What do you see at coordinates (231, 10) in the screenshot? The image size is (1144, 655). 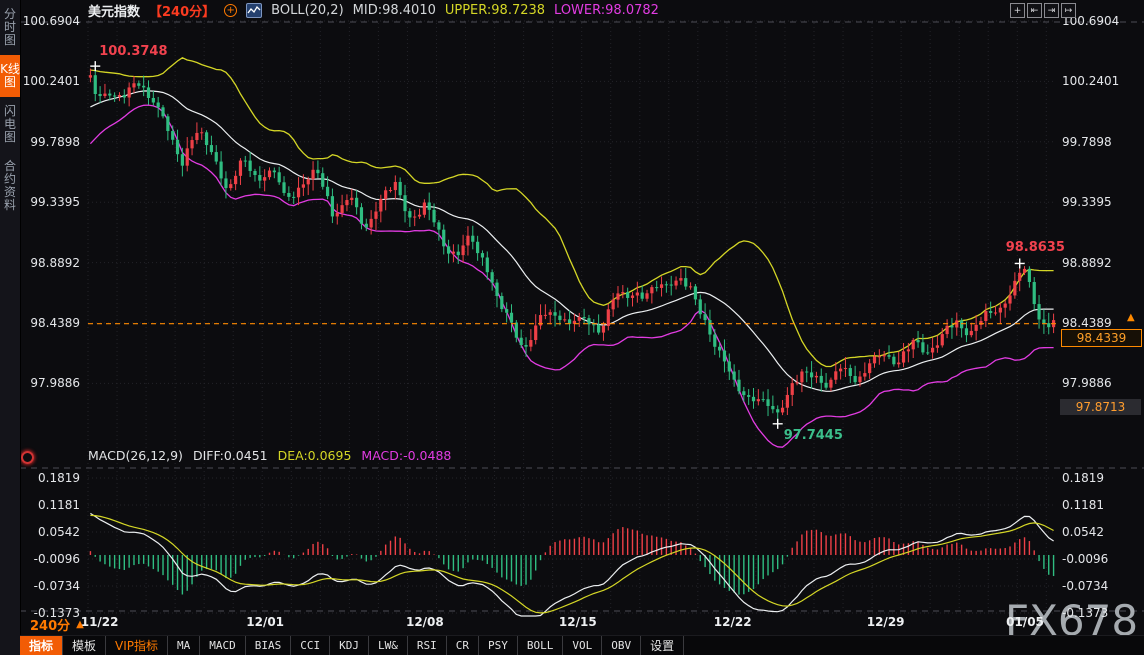 I see `add-indicator-icon: +` at bounding box center [231, 10].